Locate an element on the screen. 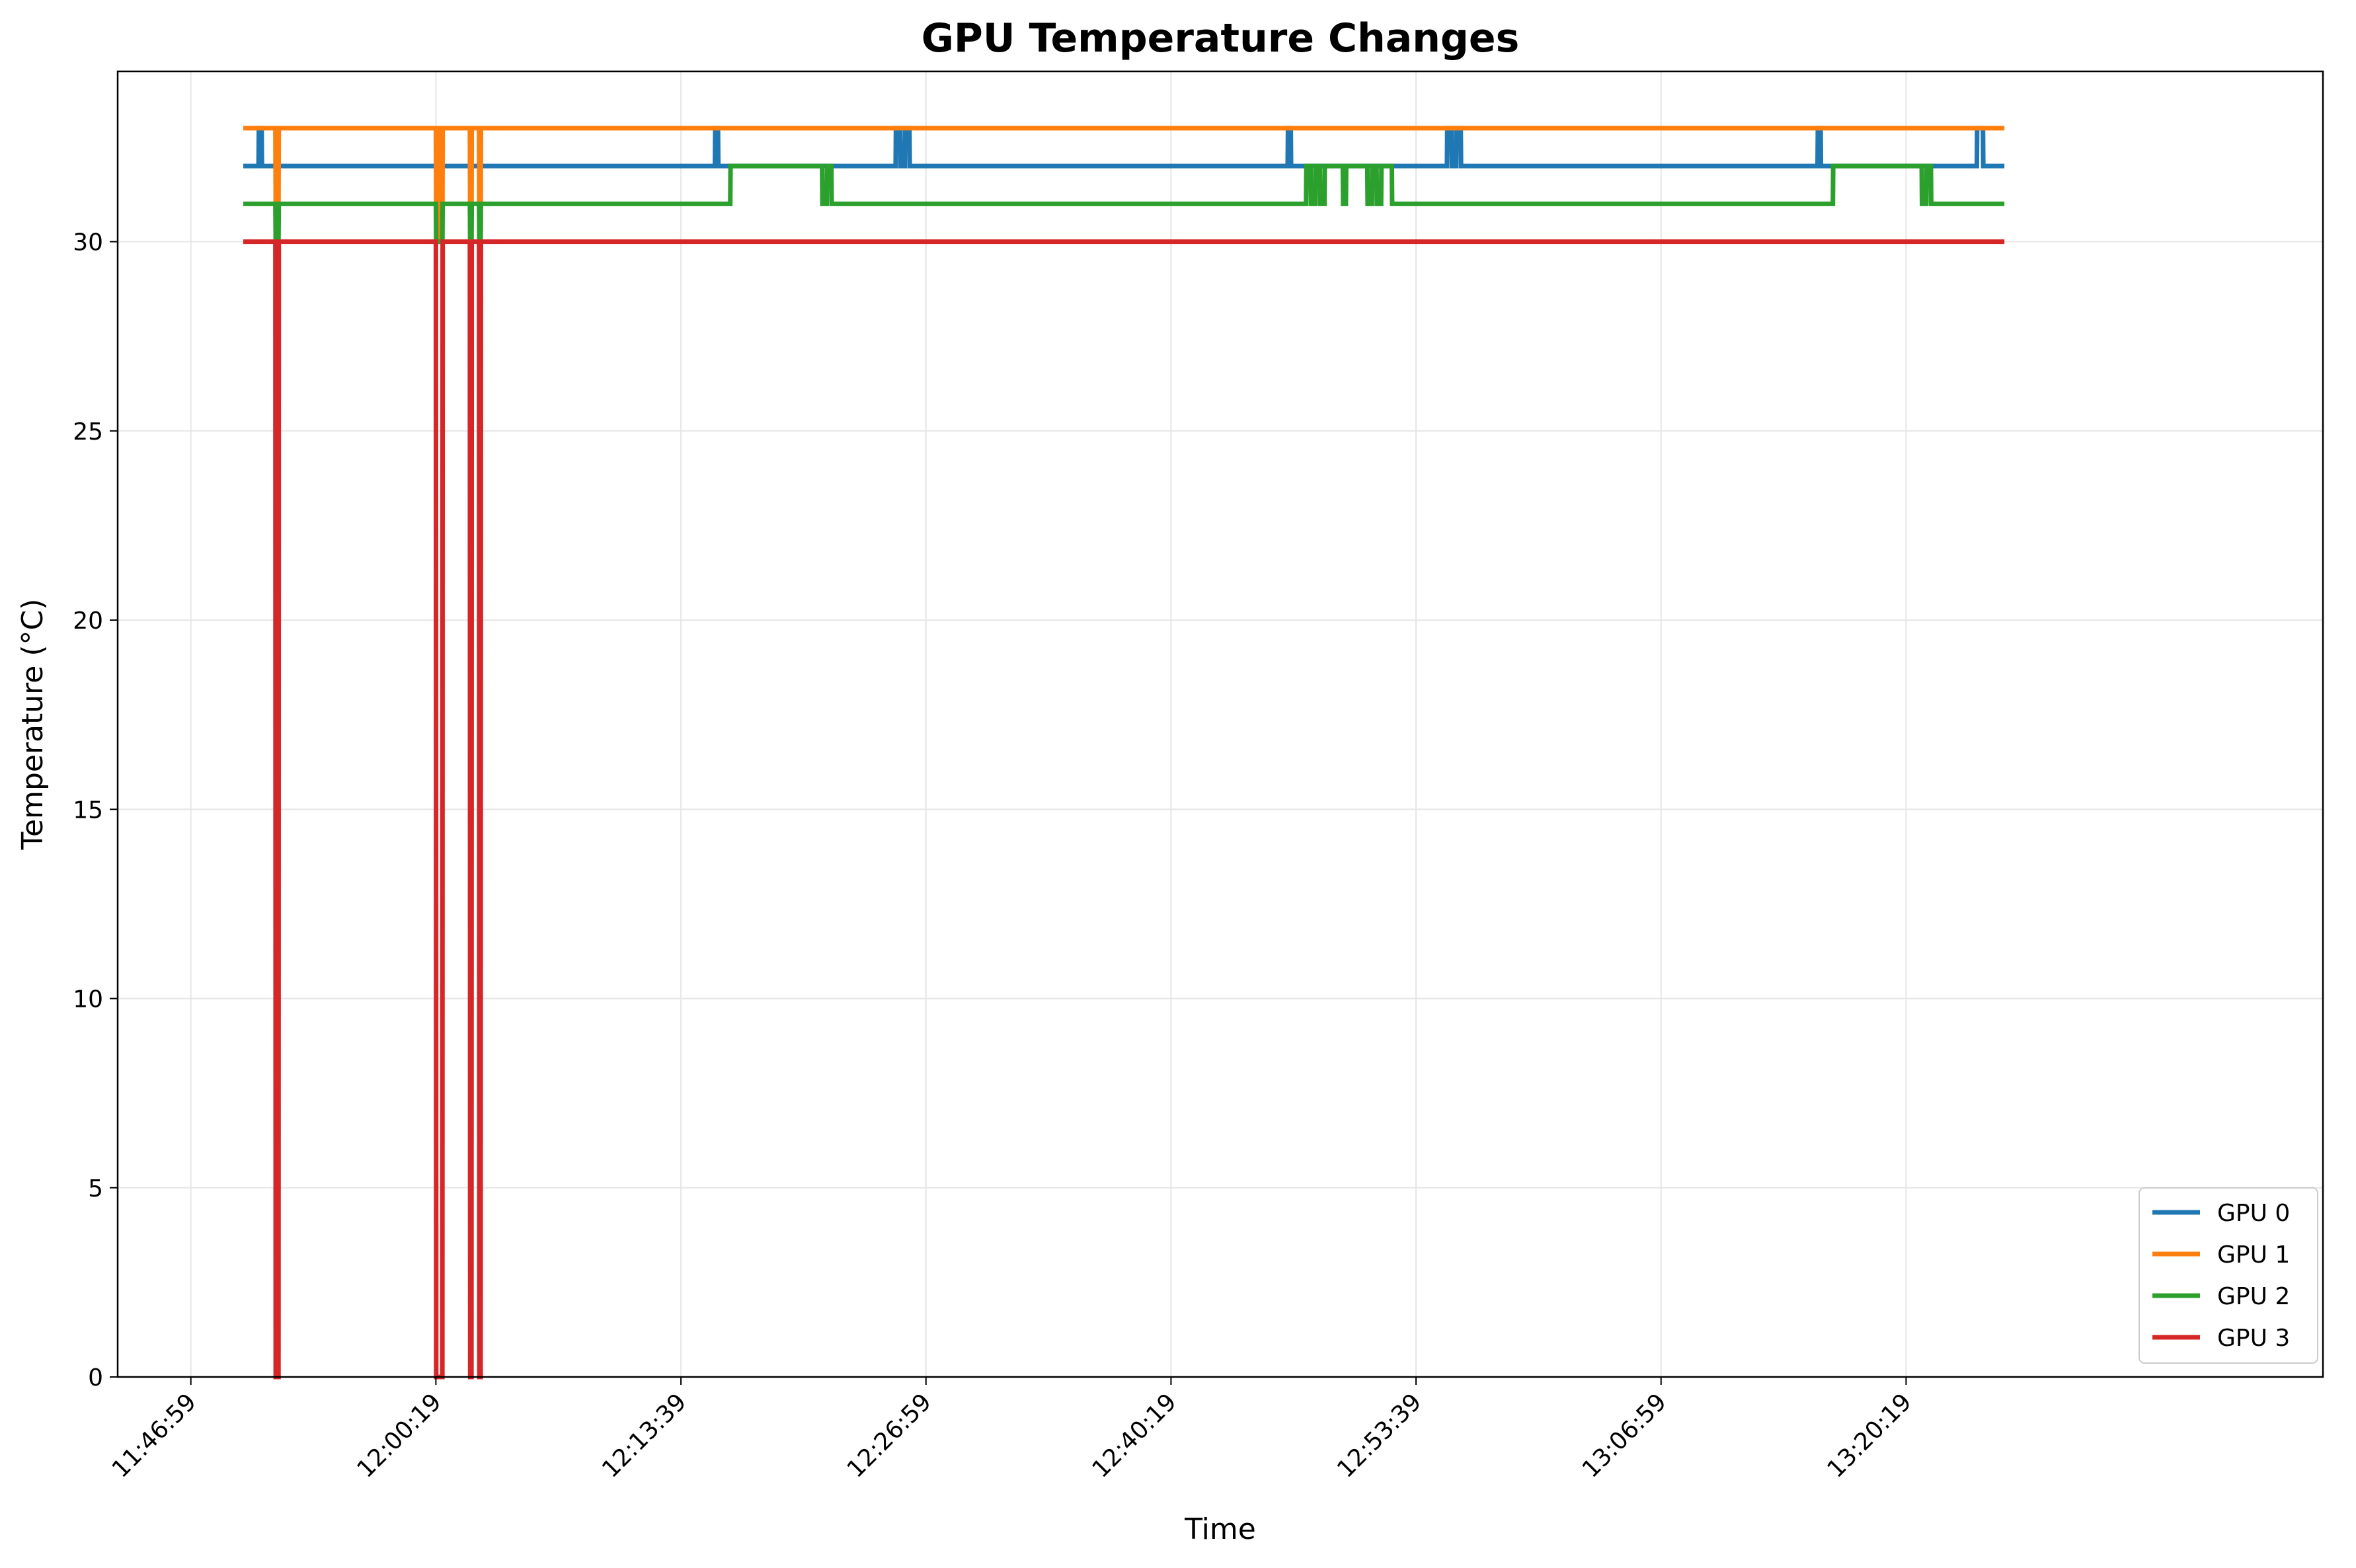  legend: GPU 0 GPU 1 GPU 2 GPU 3 is located at coordinates (2228, 1275).